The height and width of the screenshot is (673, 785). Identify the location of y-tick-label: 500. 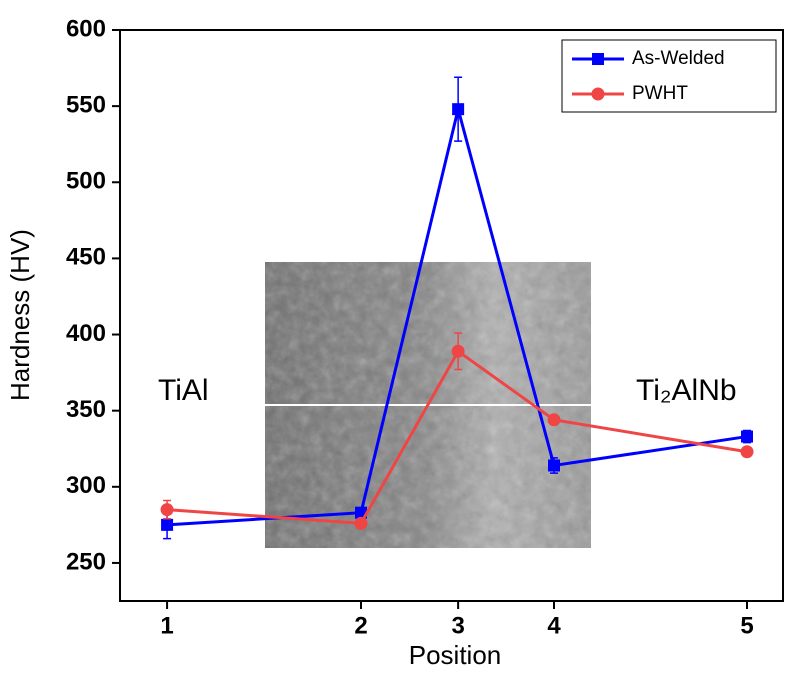
(86, 181).